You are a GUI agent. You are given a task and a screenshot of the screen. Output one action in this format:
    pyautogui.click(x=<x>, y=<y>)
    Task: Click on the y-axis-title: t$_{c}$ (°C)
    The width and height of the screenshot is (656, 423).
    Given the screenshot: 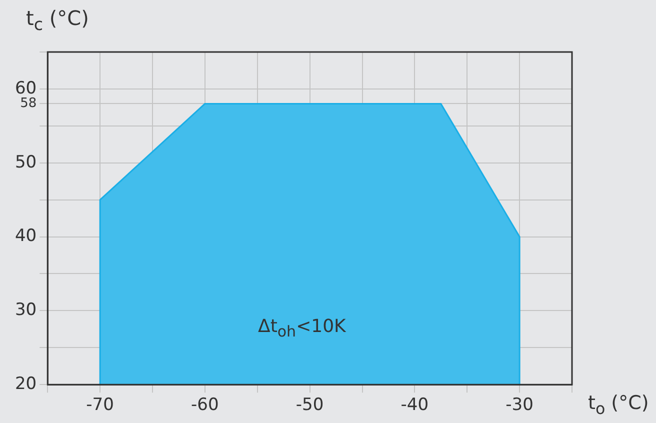 What is the action you would take?
    pyautogui.click(x=57, y=20)
    